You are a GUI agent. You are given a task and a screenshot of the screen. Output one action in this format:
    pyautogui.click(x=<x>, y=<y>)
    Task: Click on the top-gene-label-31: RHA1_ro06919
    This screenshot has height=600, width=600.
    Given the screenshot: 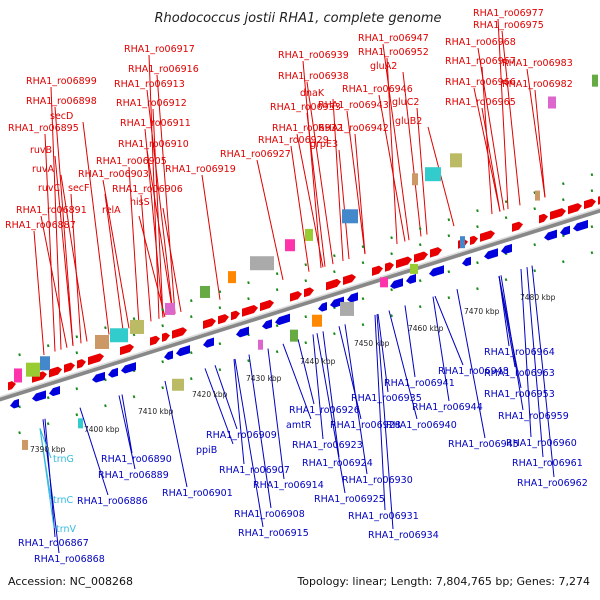 What is the action you would take?
    pyautogui.click(x=200, y=169)
    